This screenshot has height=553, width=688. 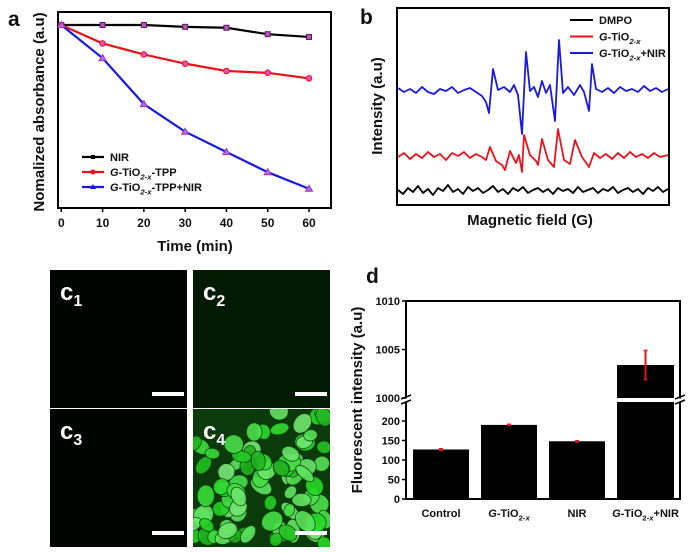 What do you see at coordinates (366, 17) in the screenshot?
I see `panel-label-b: b` at bounding box center [366, 17].